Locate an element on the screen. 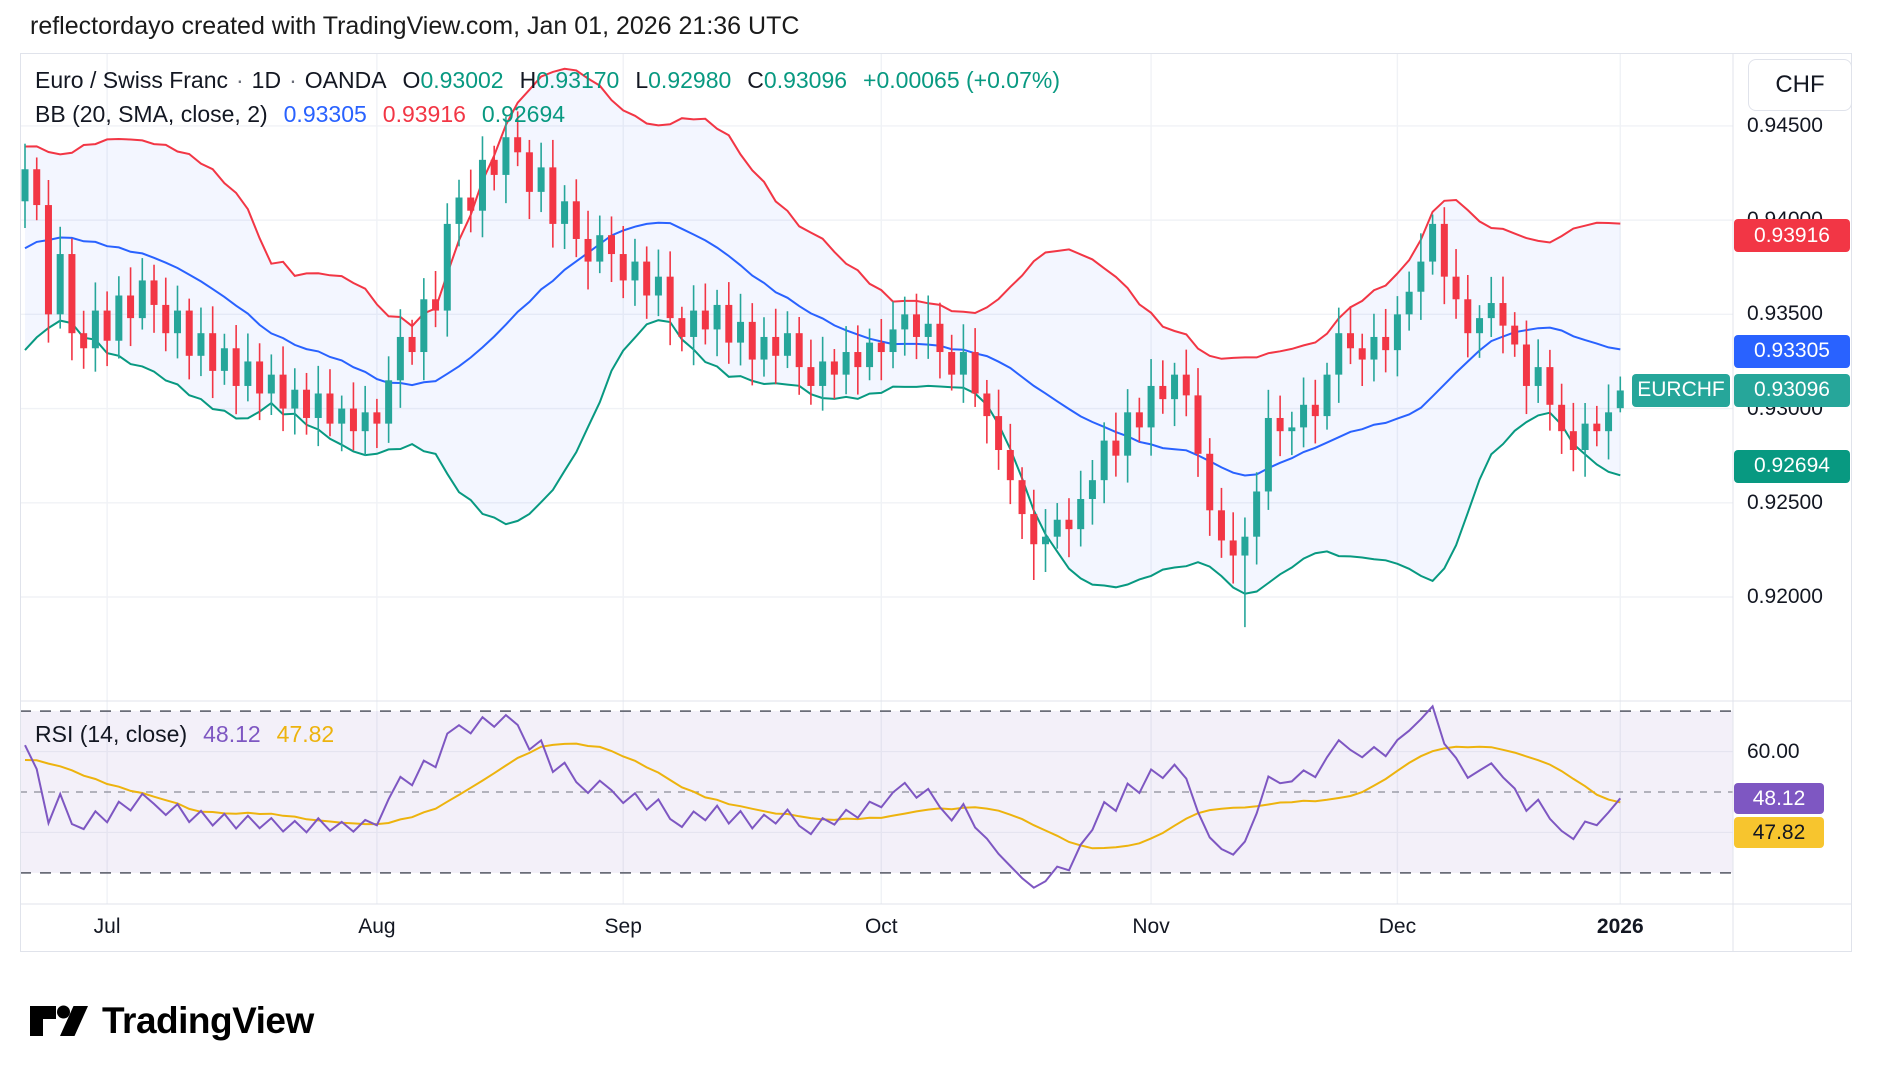  tradingview-logo: TradingView is located at coordinates (172, 1021).